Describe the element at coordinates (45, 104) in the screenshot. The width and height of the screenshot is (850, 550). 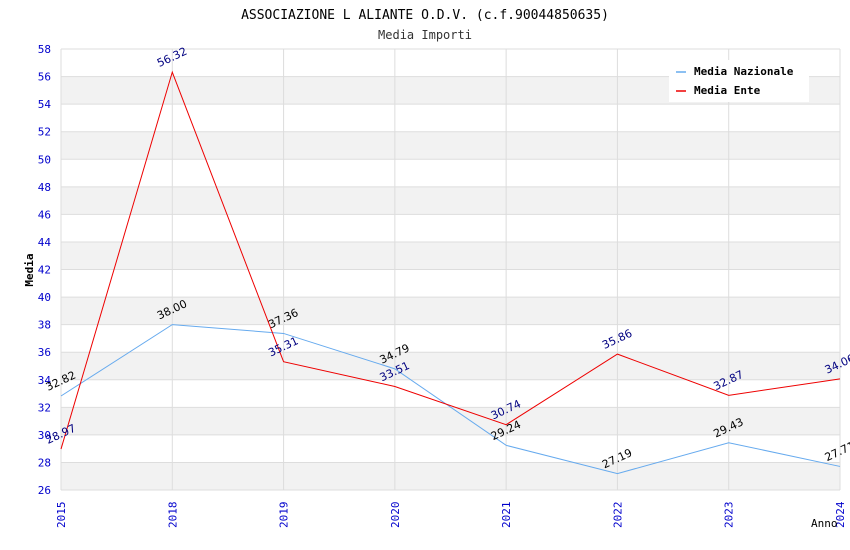
I see `y-tick-label: 54` at that location.